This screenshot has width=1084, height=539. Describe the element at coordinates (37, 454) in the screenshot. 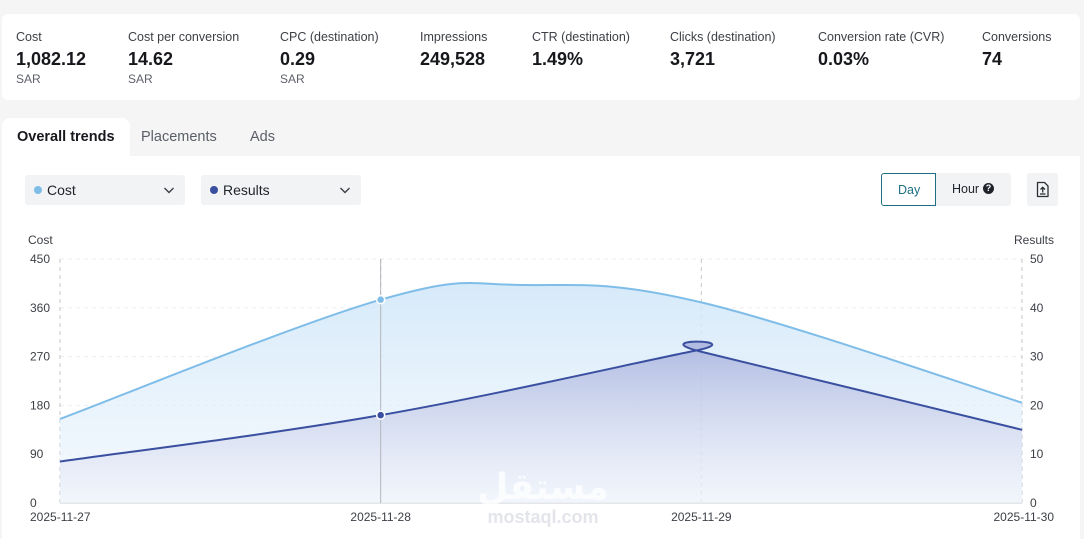

I see `y-left-tick-label: 90` at that location.